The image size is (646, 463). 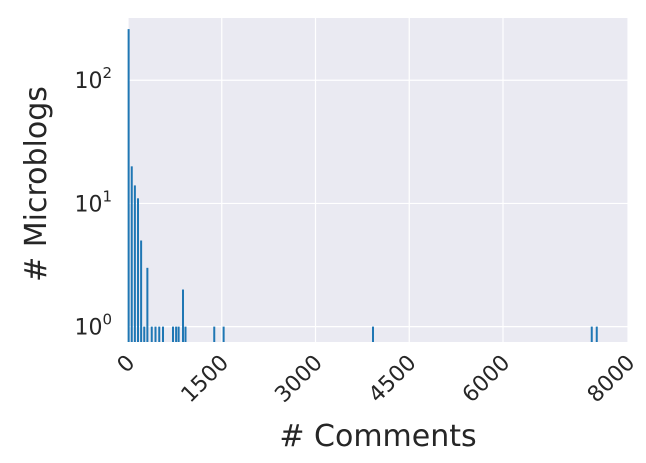 I want to click on y-tick-label: 10⁰, so click(x=93, y=326).